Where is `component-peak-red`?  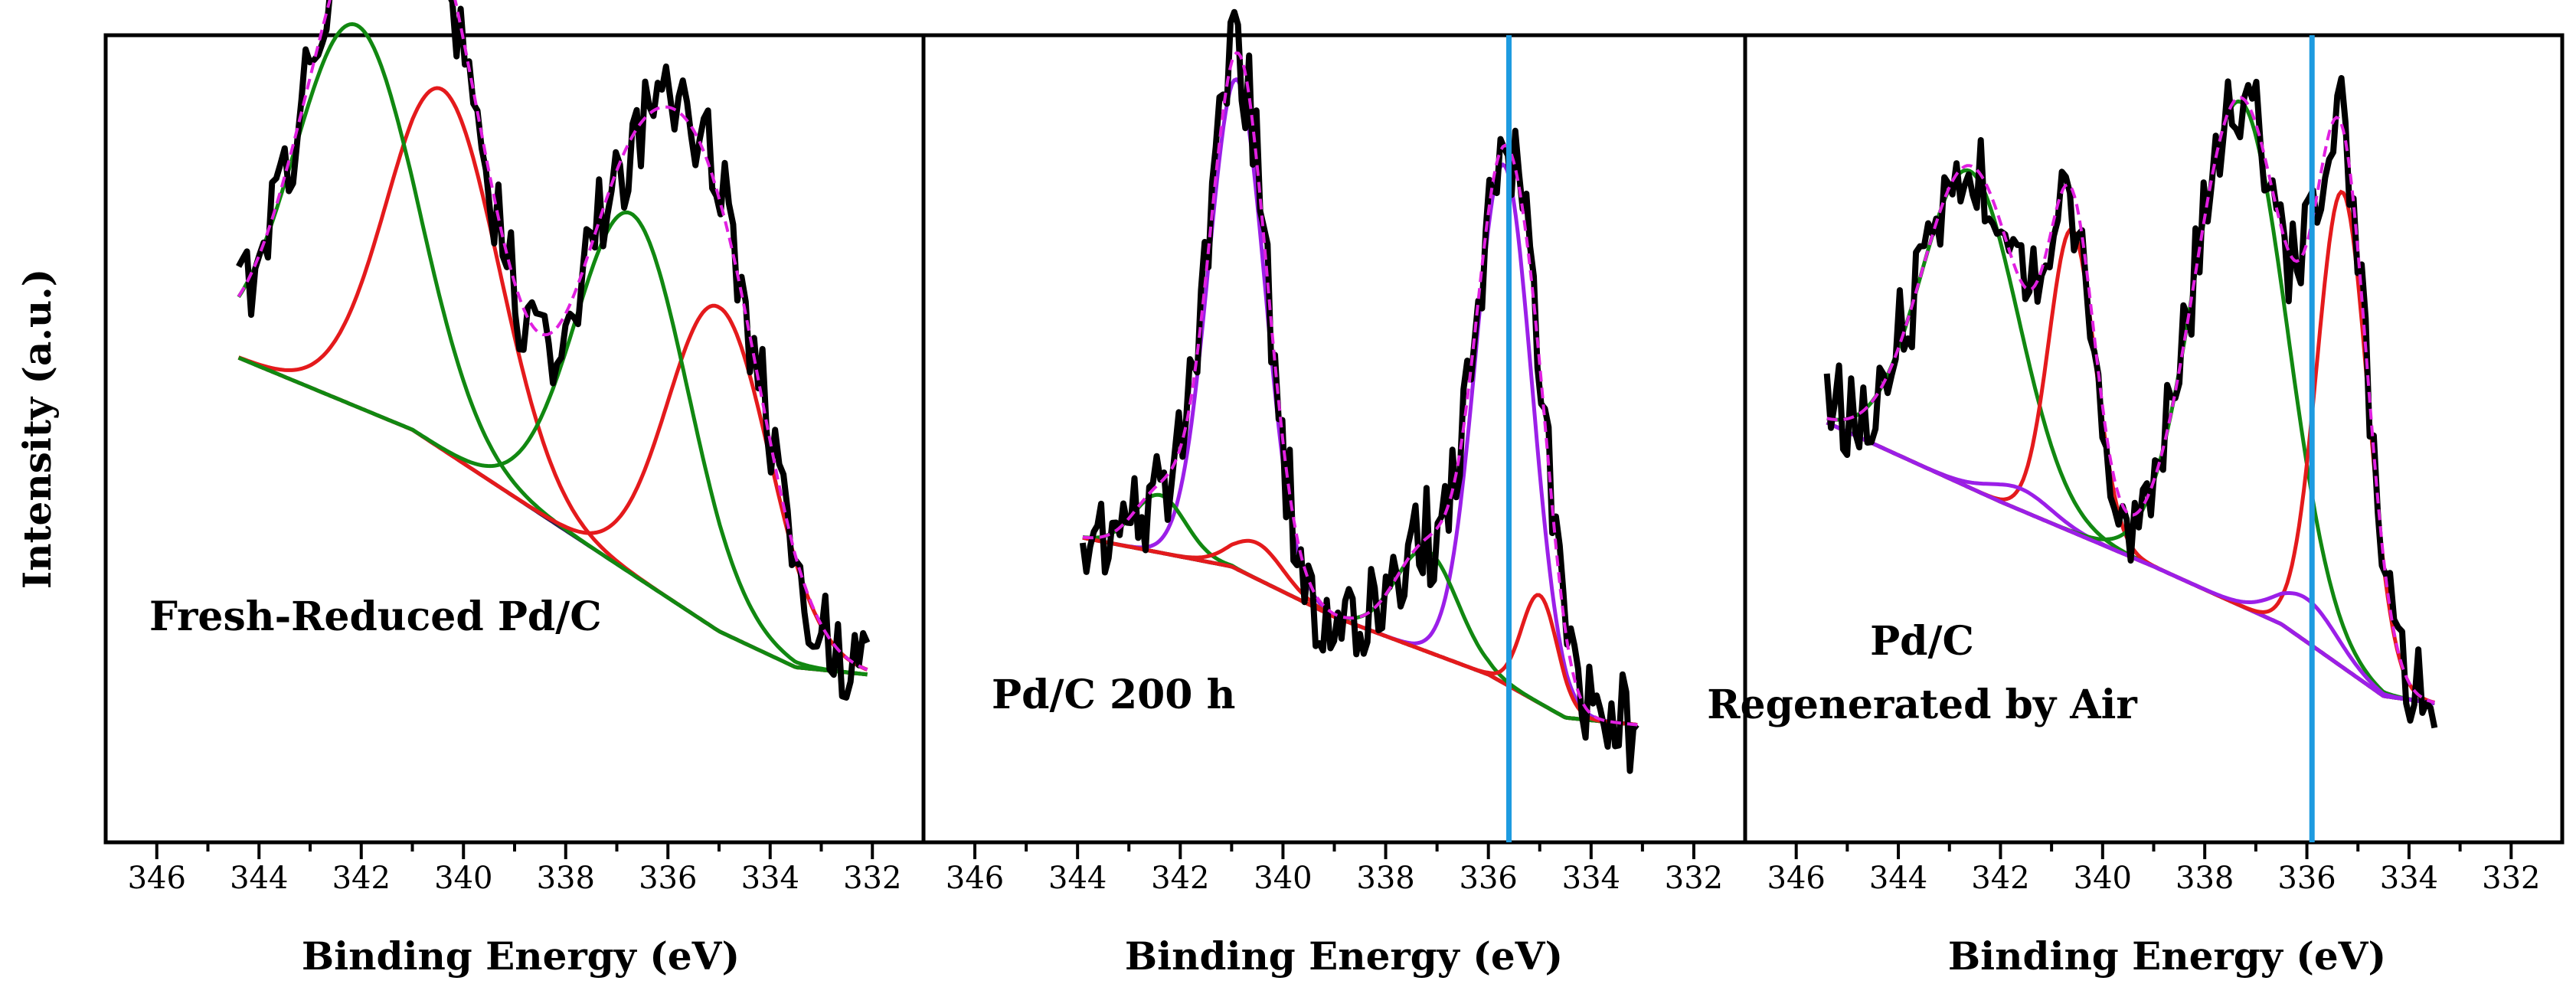
component-peak-red is located at coordinates (1360, 631).